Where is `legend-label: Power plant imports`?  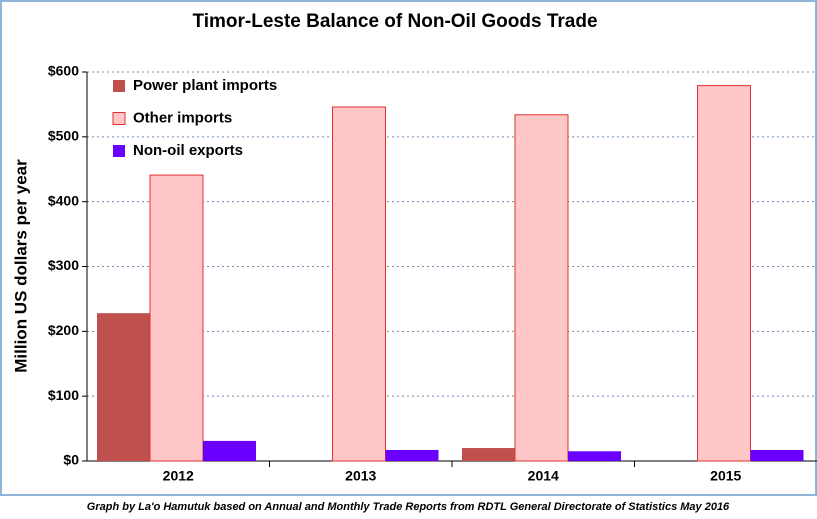
legend-label: Power plant imports is located at coordinates (205, 85).